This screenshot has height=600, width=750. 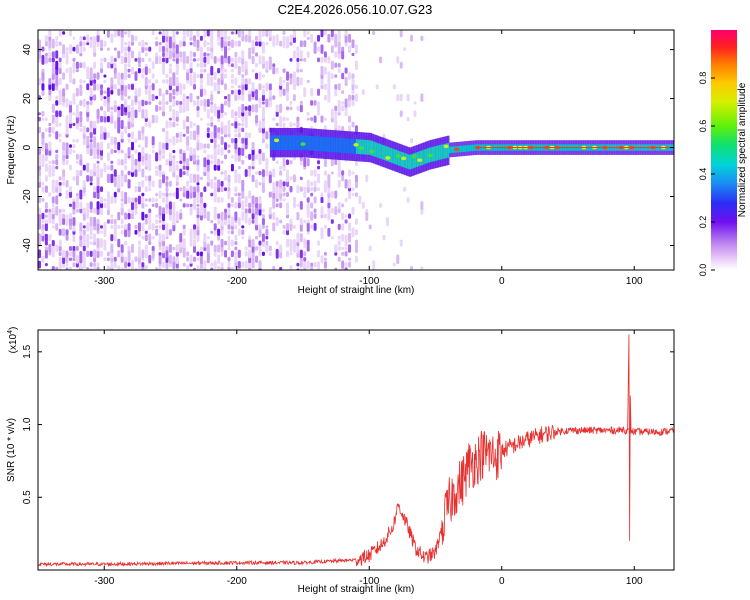 I want to click on signal-core, so click(x=420, y=160).